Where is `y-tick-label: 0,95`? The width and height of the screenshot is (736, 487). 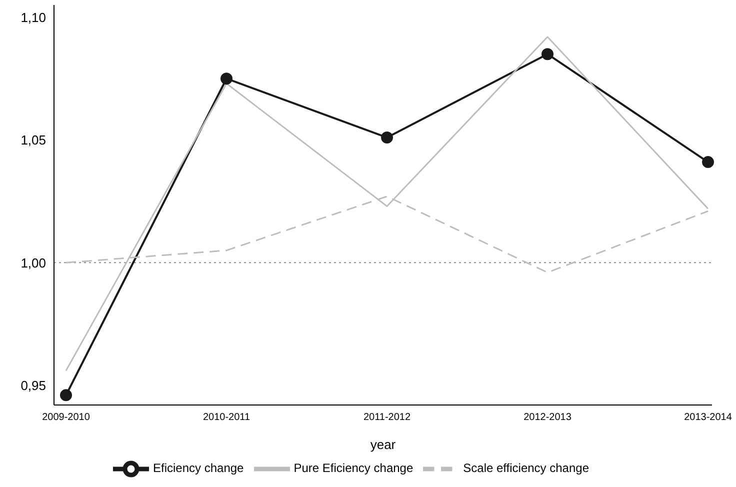 y-tick-label: 0,95 is located at coordinates (33, 385).